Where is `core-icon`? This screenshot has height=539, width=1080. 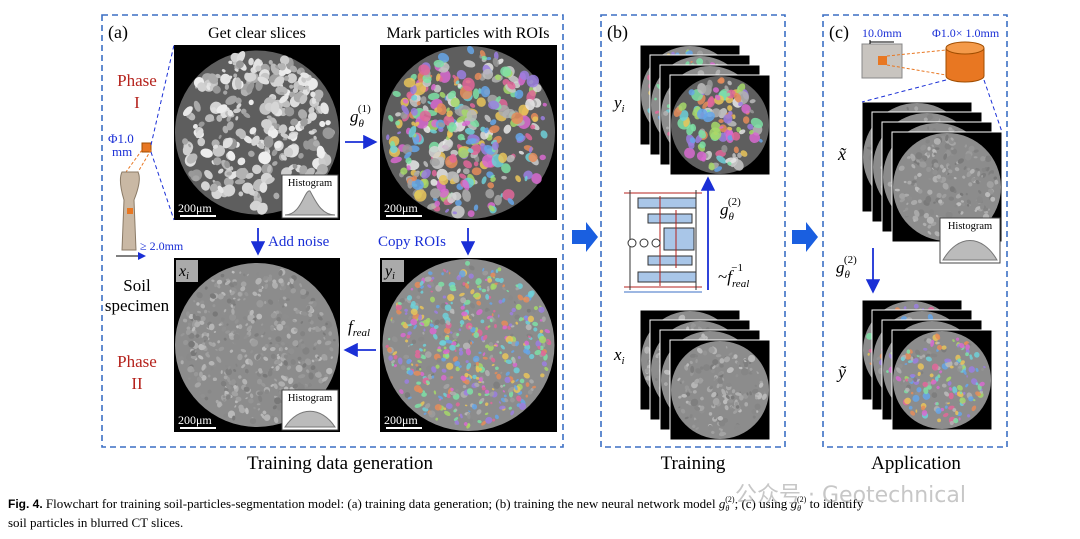 core-icon is located at coordinates (882, 60).